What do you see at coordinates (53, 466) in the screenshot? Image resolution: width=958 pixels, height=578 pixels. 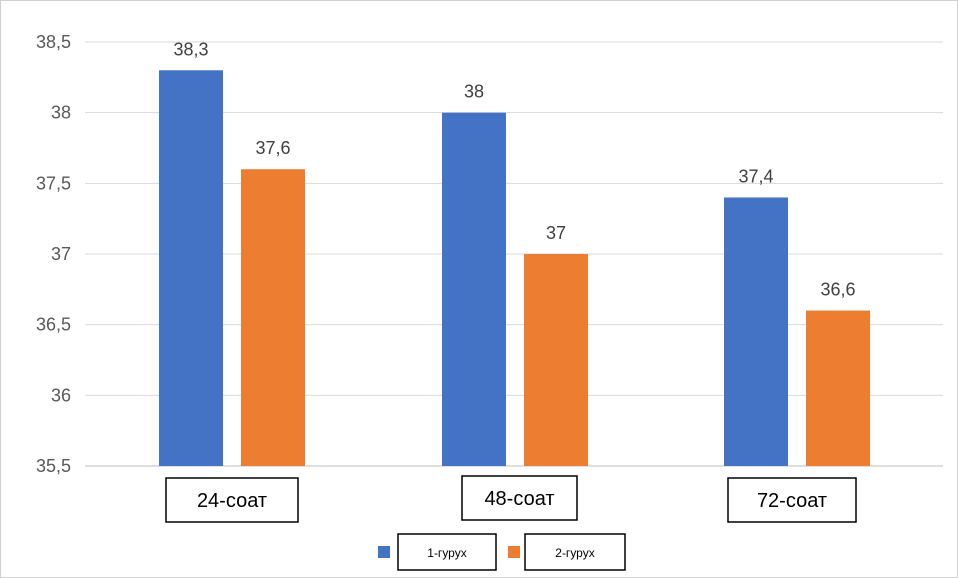 I see `y-tick-label: 35,5` at bounding box center [53, 466].